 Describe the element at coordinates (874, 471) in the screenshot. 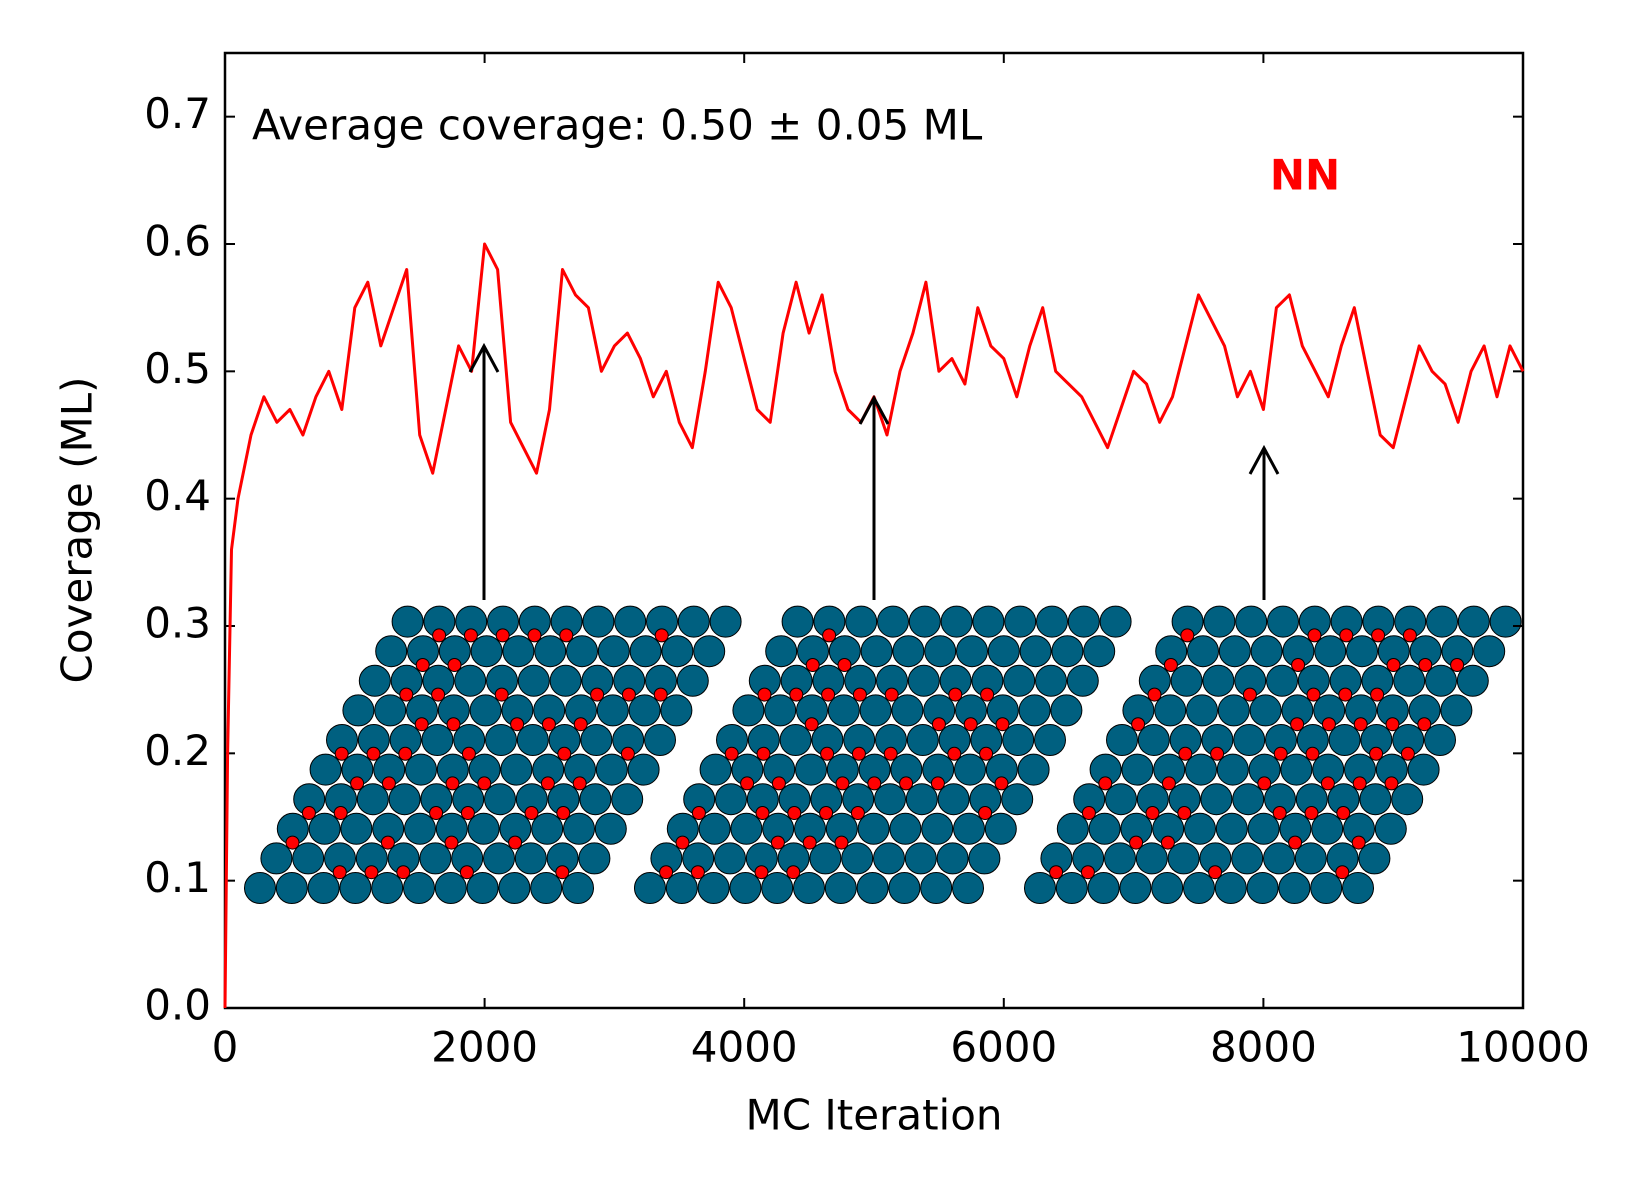

I see `arrows` at that location.